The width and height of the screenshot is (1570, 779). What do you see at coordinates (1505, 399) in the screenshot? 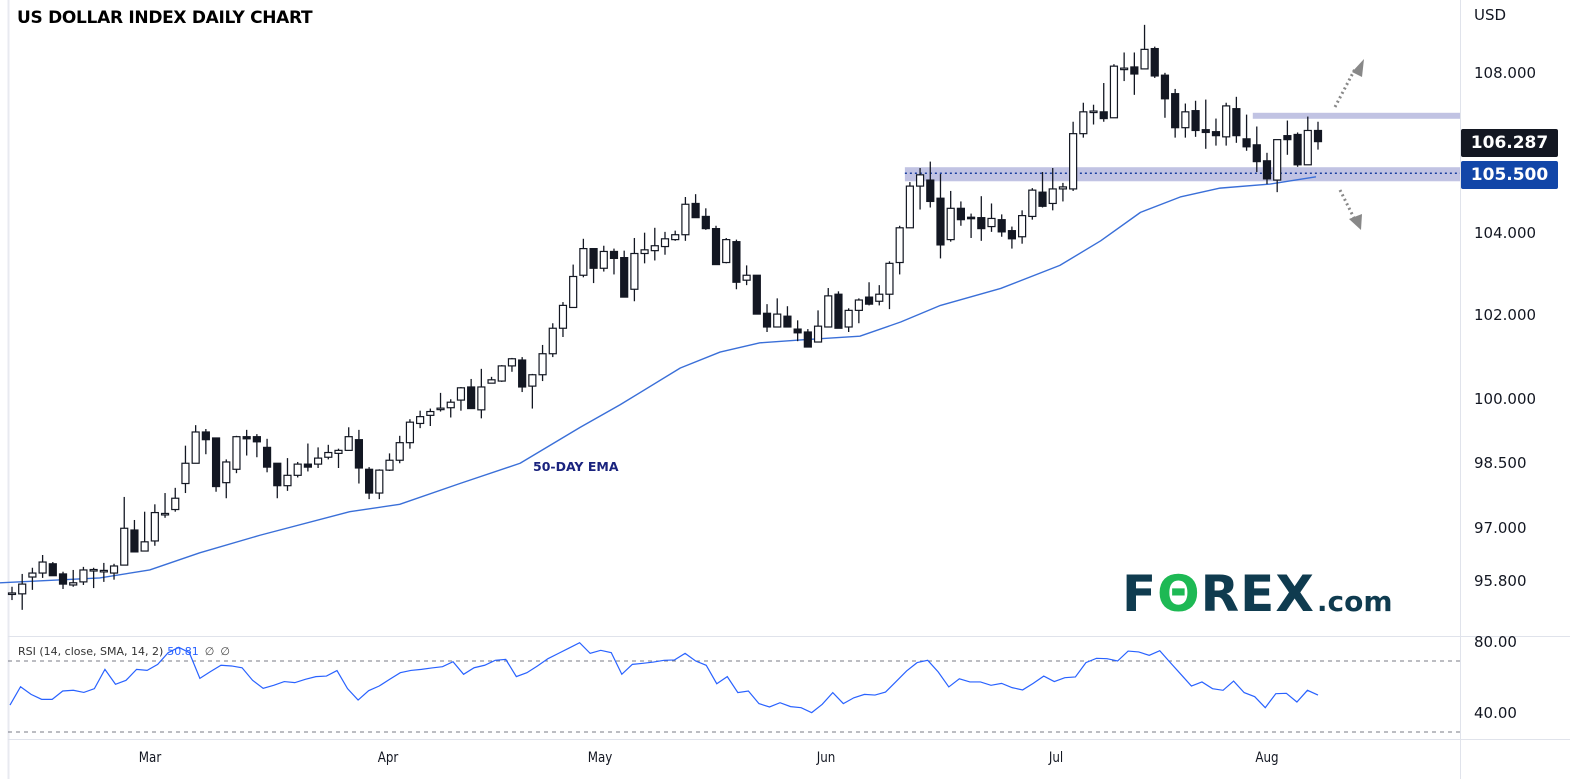
I see `price-tick-label: 100.000` at bounding box center [1505, 399].